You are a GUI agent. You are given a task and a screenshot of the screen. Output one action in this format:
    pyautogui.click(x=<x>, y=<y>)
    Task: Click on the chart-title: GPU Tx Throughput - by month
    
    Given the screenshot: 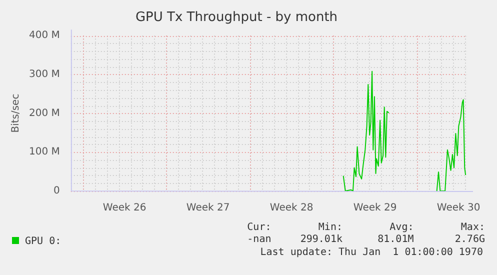 What is the action you would take?
    pyautogui.click(x=236, y=18)
    